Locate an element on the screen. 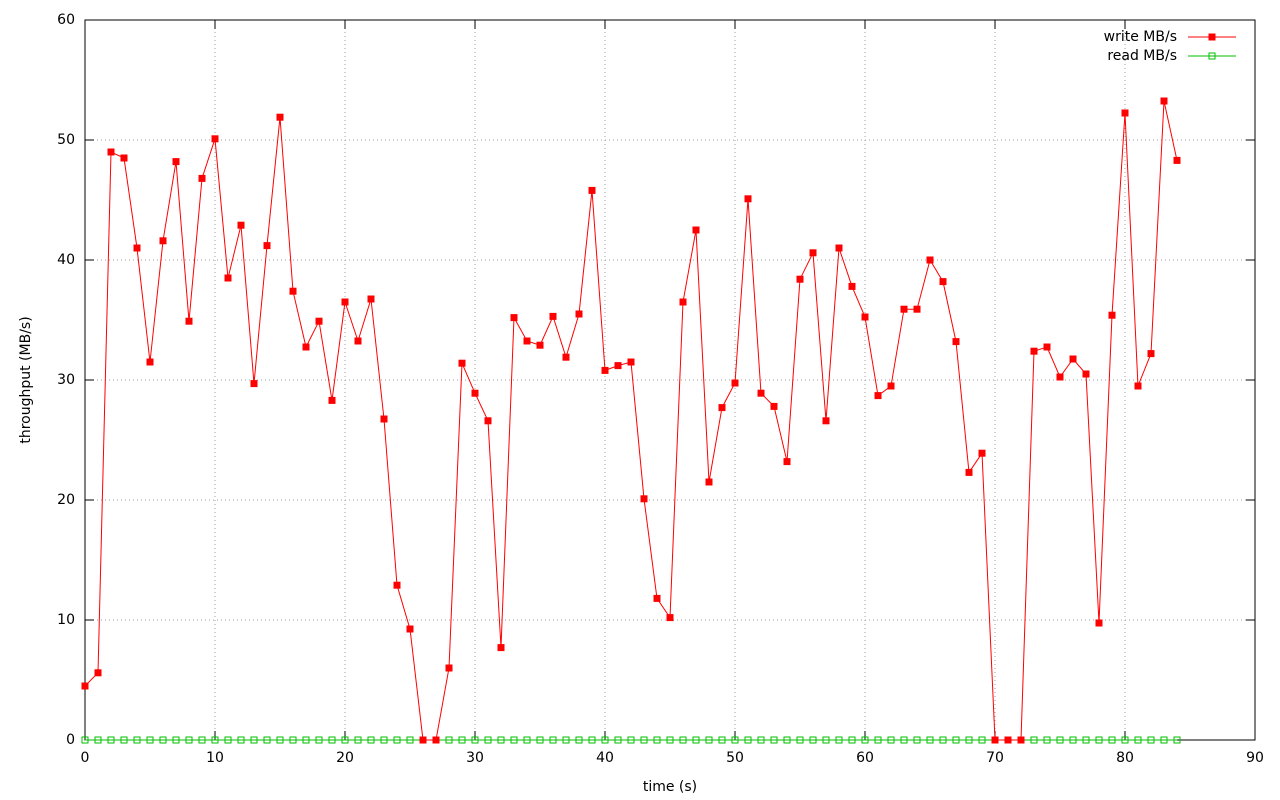  x-tick-label: 30 is located at coordinates (475, 758).